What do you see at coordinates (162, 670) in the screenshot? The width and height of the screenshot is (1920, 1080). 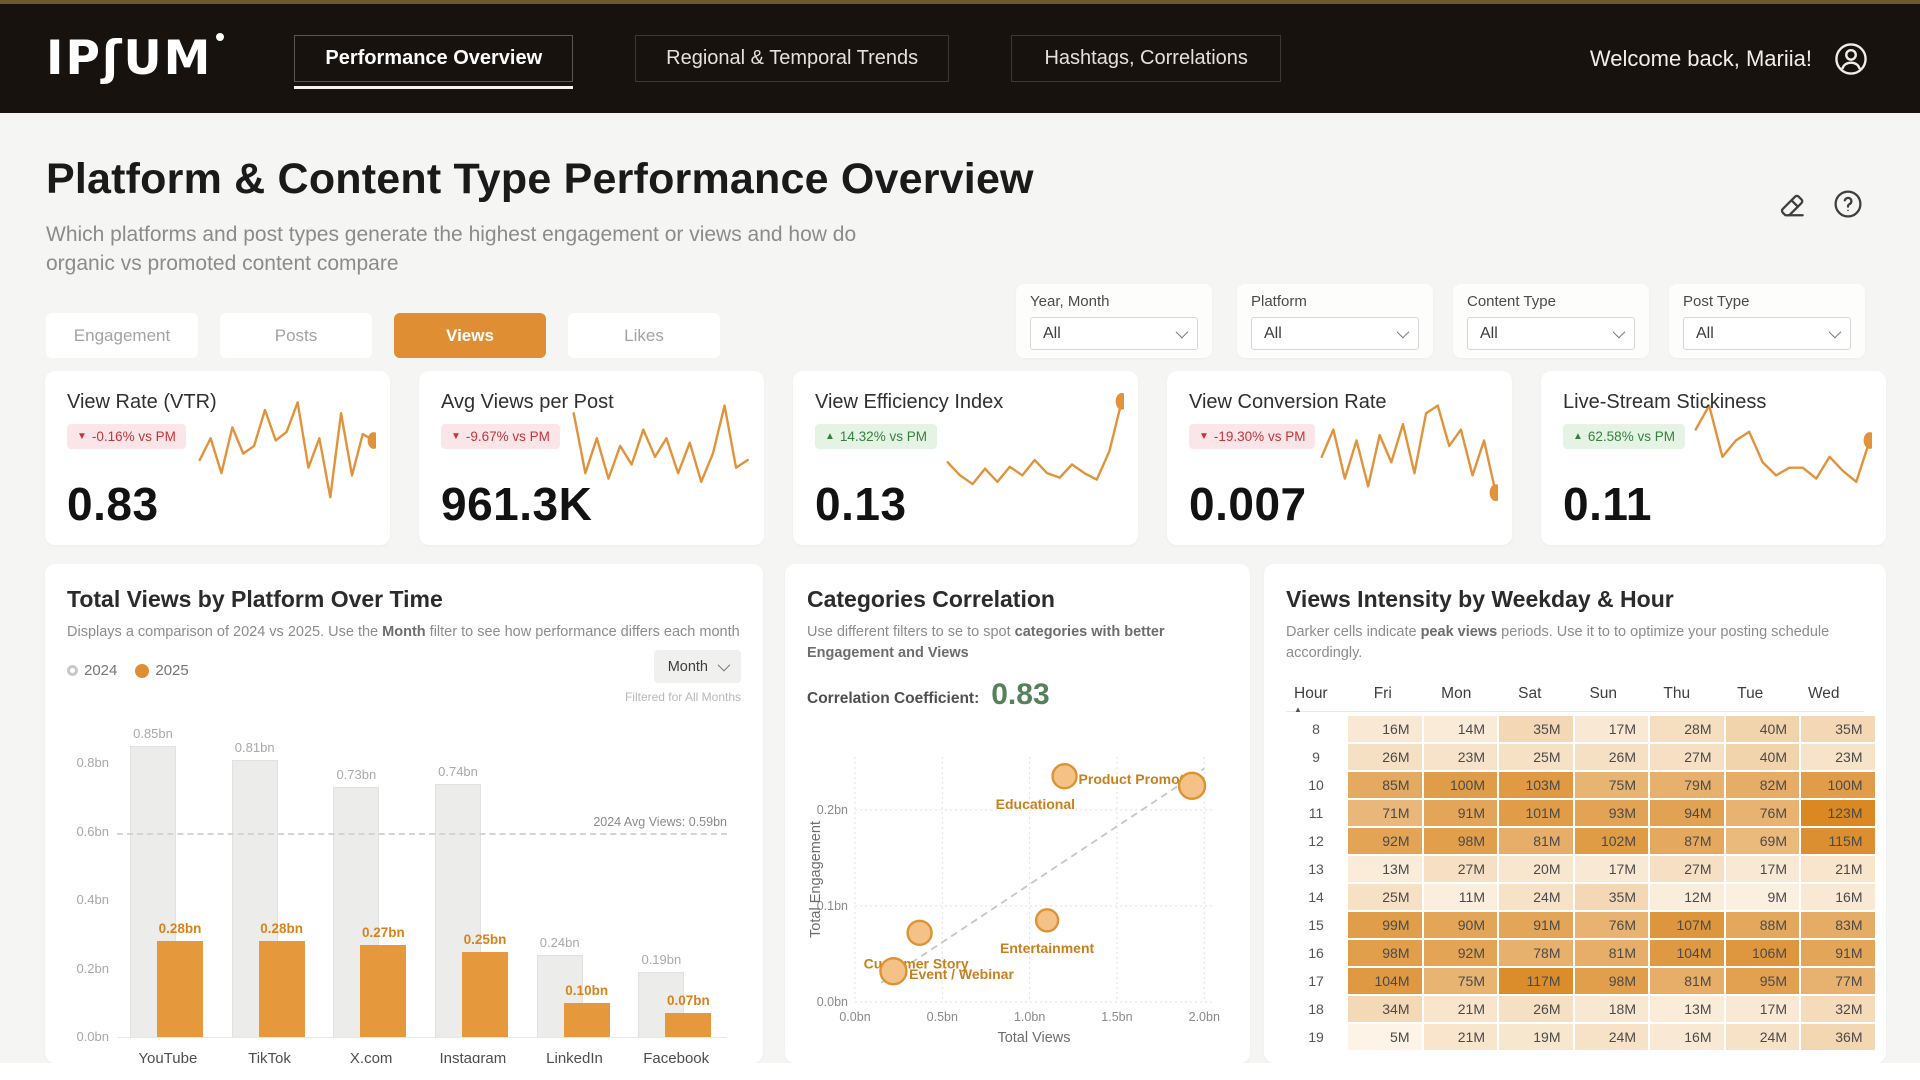 I see `legend-item-2025: 2025` at bounding box center [162, 670].